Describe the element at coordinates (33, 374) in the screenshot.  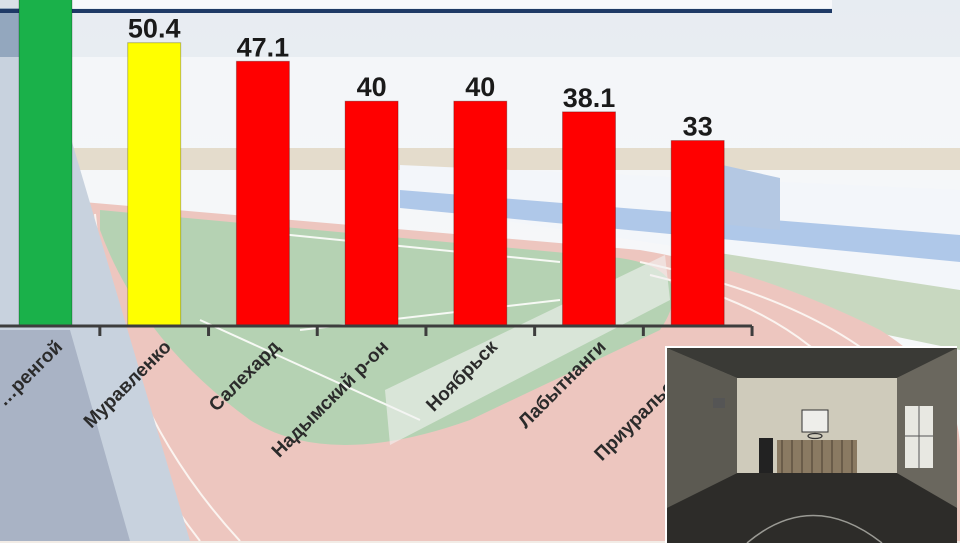
I see `category-label-1: …ренгой` at that location.